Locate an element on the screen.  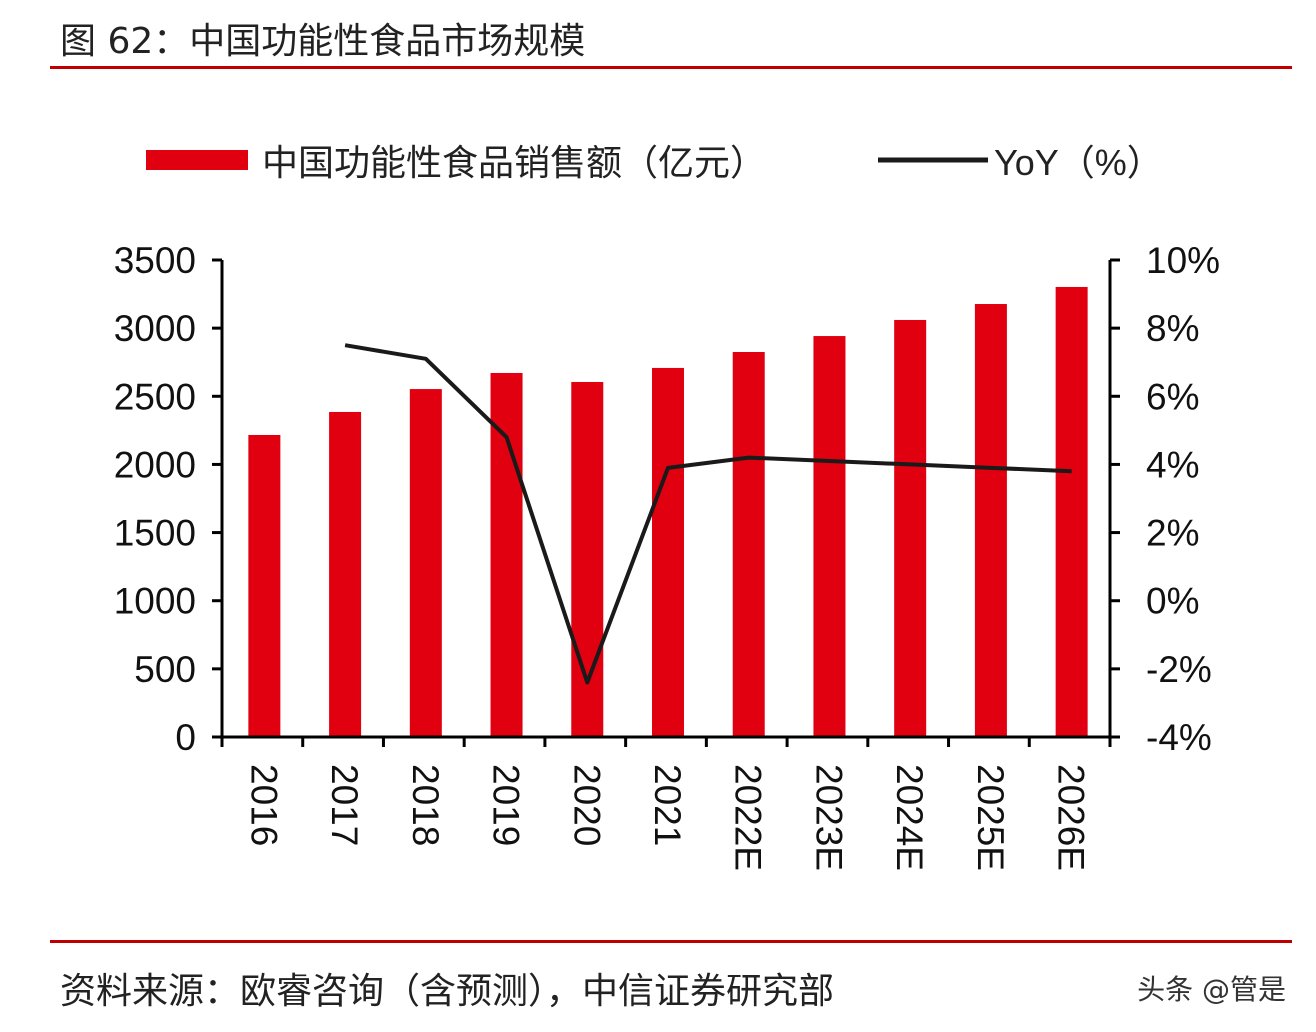
left-tick-label: 0 is located at coordinates (185, 737).